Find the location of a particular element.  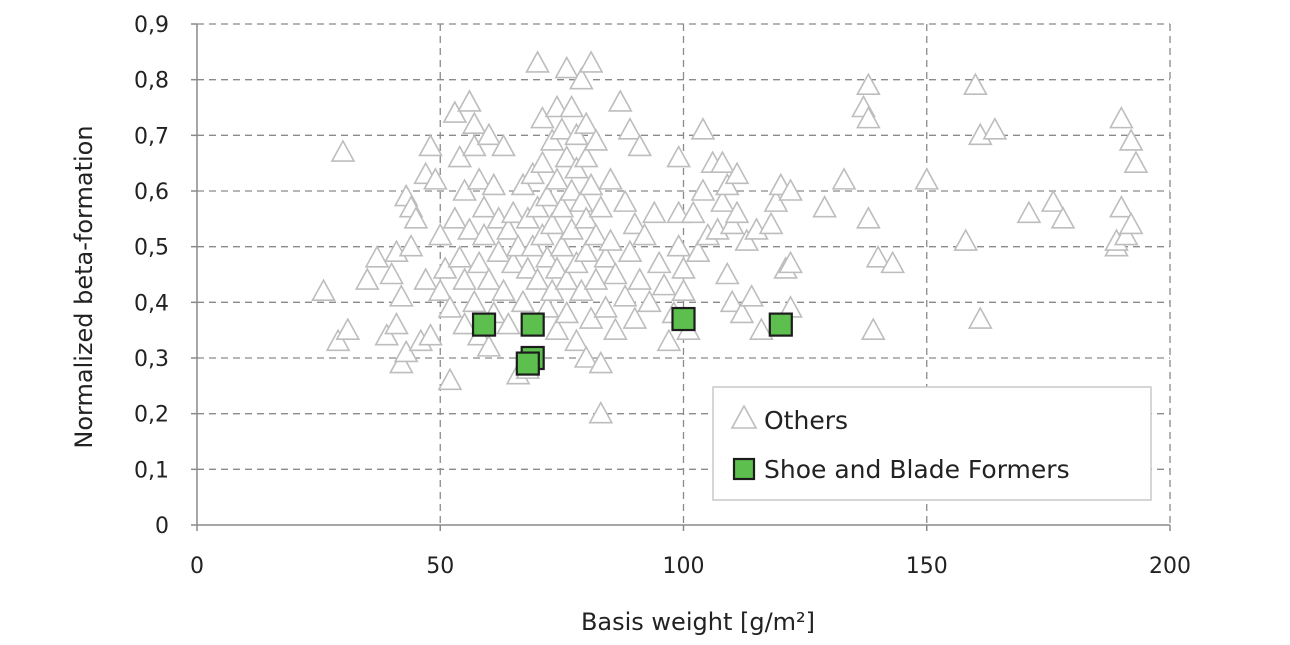

y-tick-label: 0,2 is located at coordinates (151, 415).